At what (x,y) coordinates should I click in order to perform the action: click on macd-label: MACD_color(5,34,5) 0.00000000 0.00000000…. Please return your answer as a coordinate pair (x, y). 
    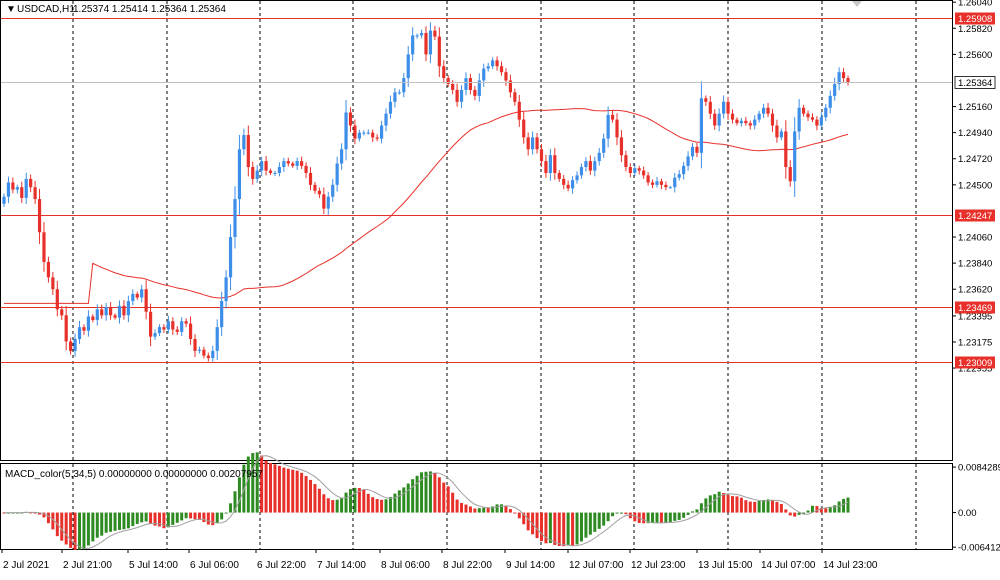
    Looking at the image, I should click on (134, 474).